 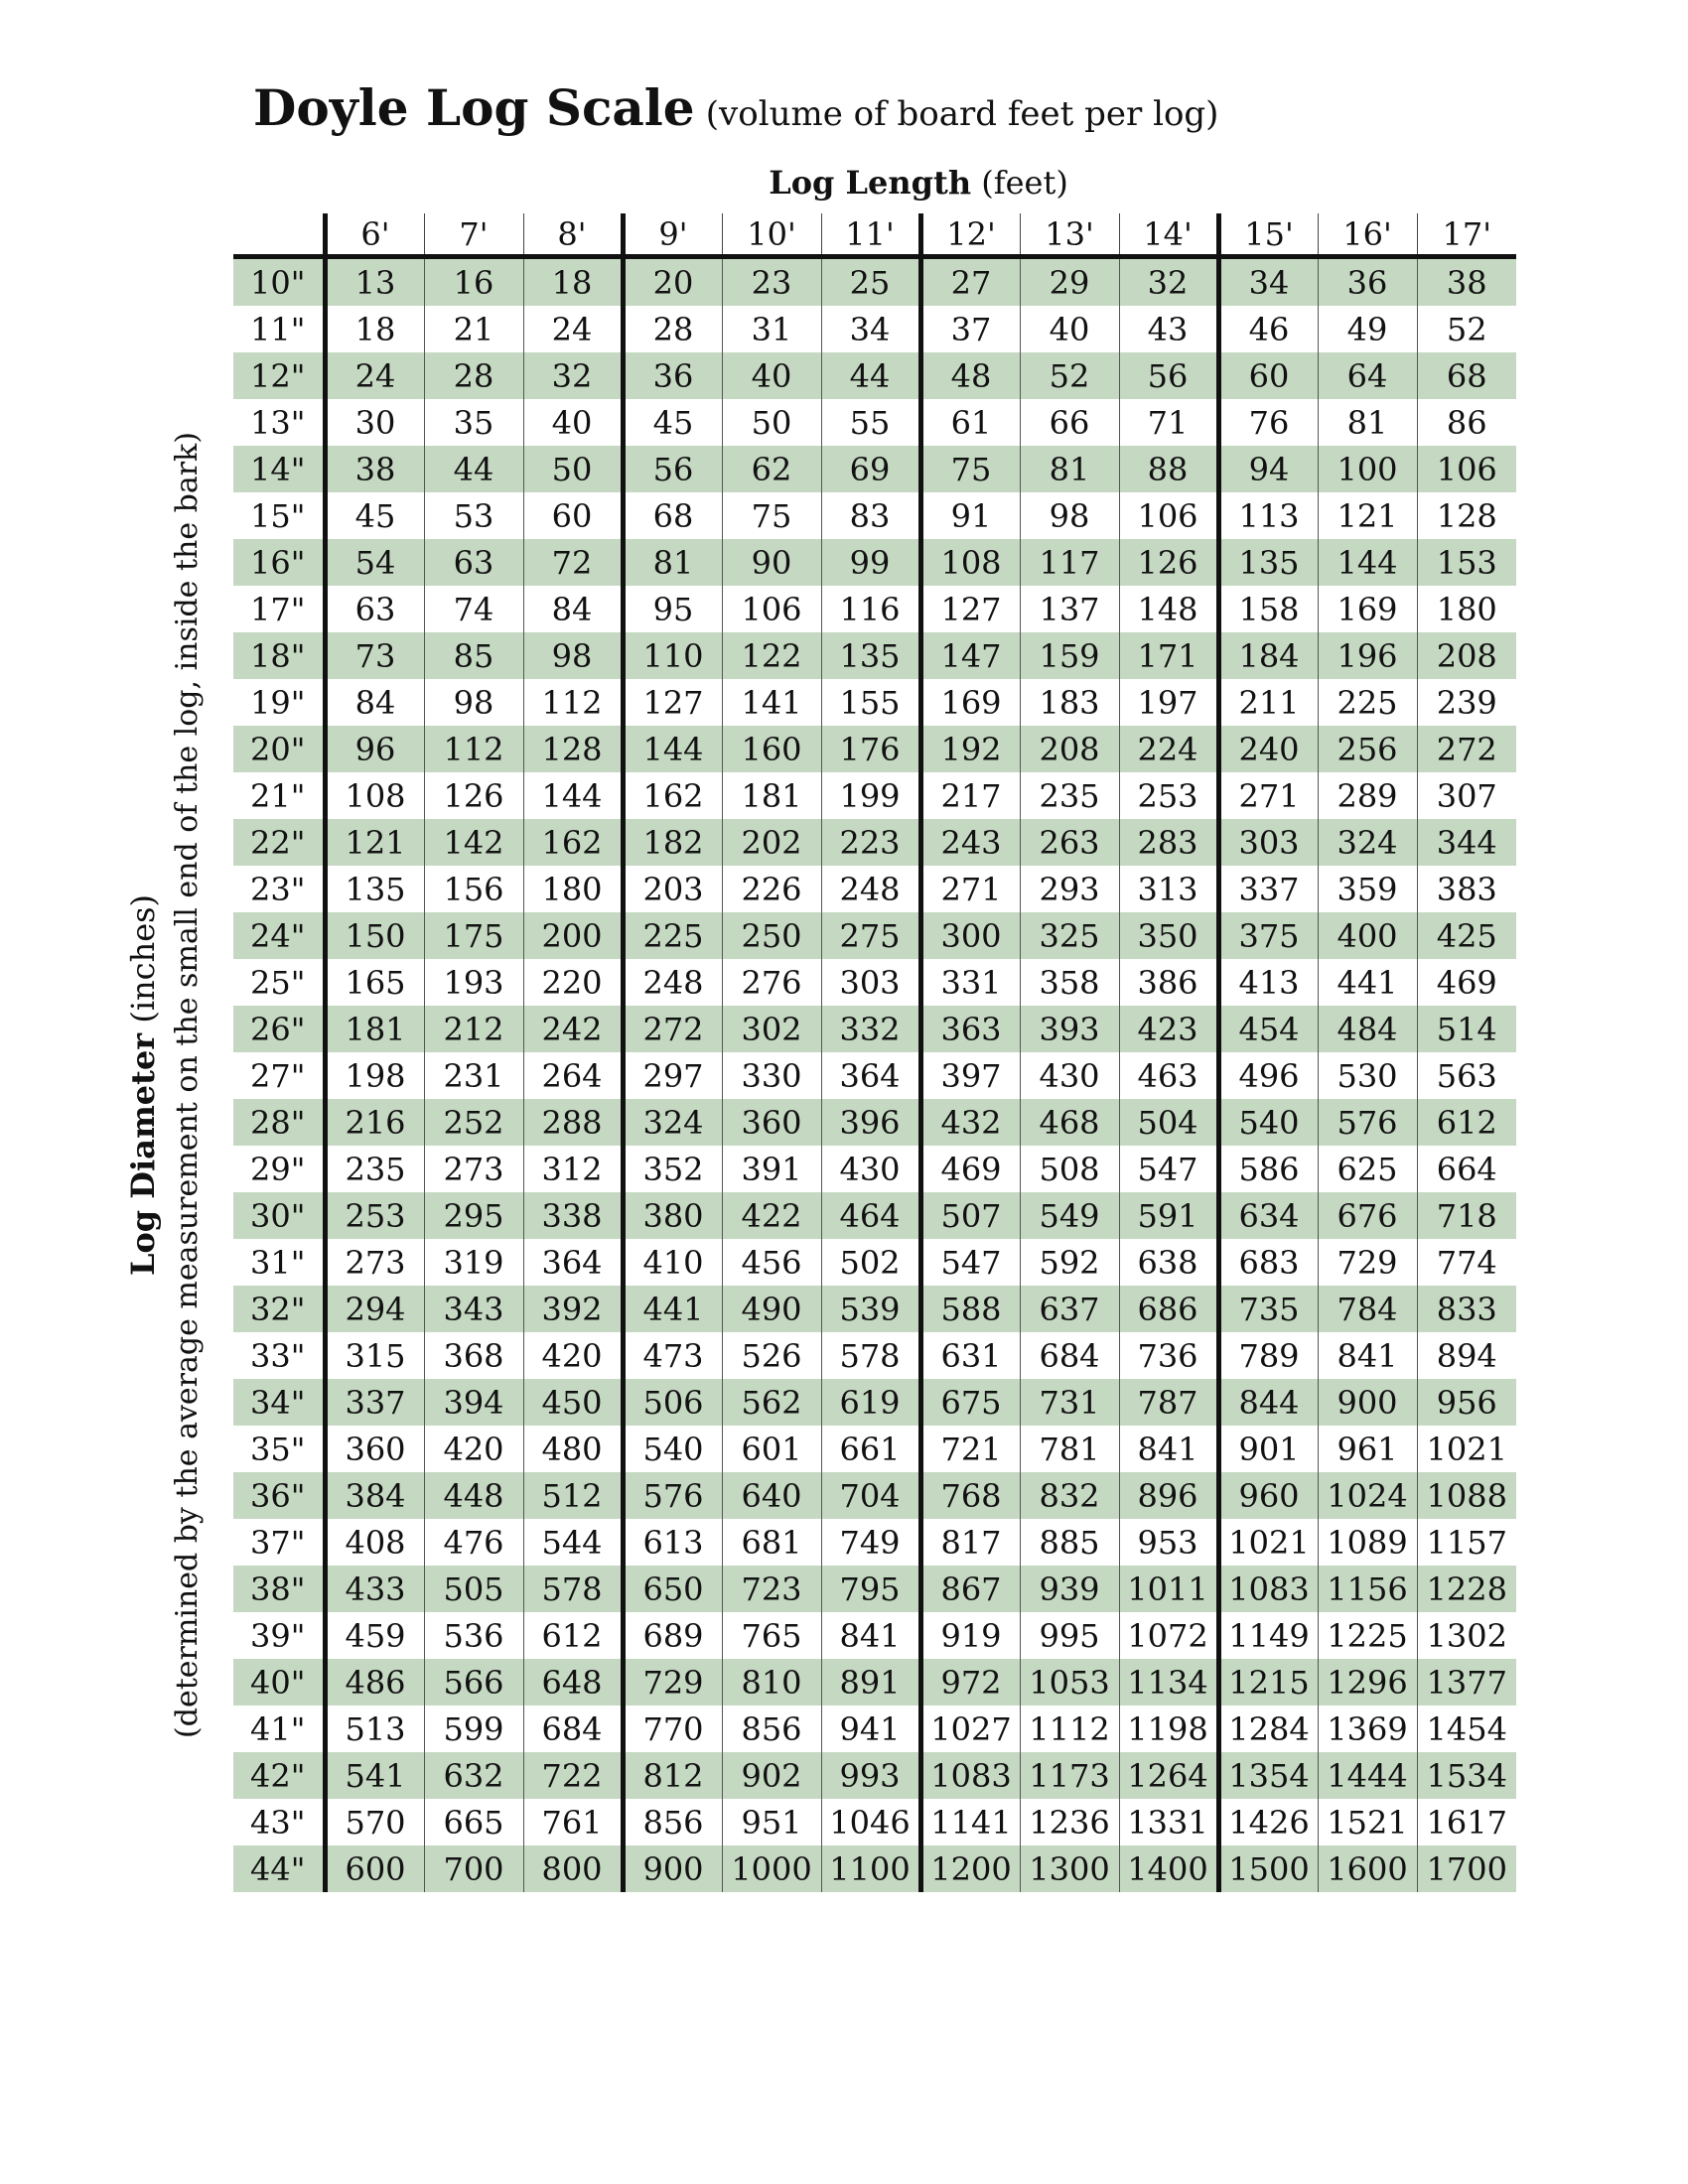 I want to click on volume-cell: 121, so click(x=1367, y=515).